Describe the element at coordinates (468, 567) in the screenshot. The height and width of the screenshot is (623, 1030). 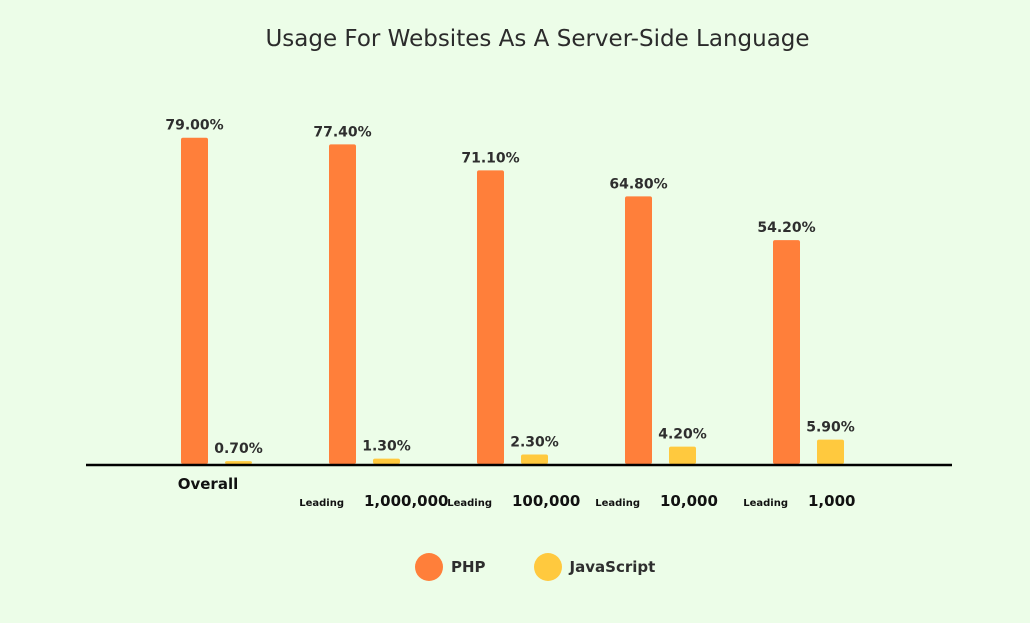
I see `legend-label-php: PHP` at that location.